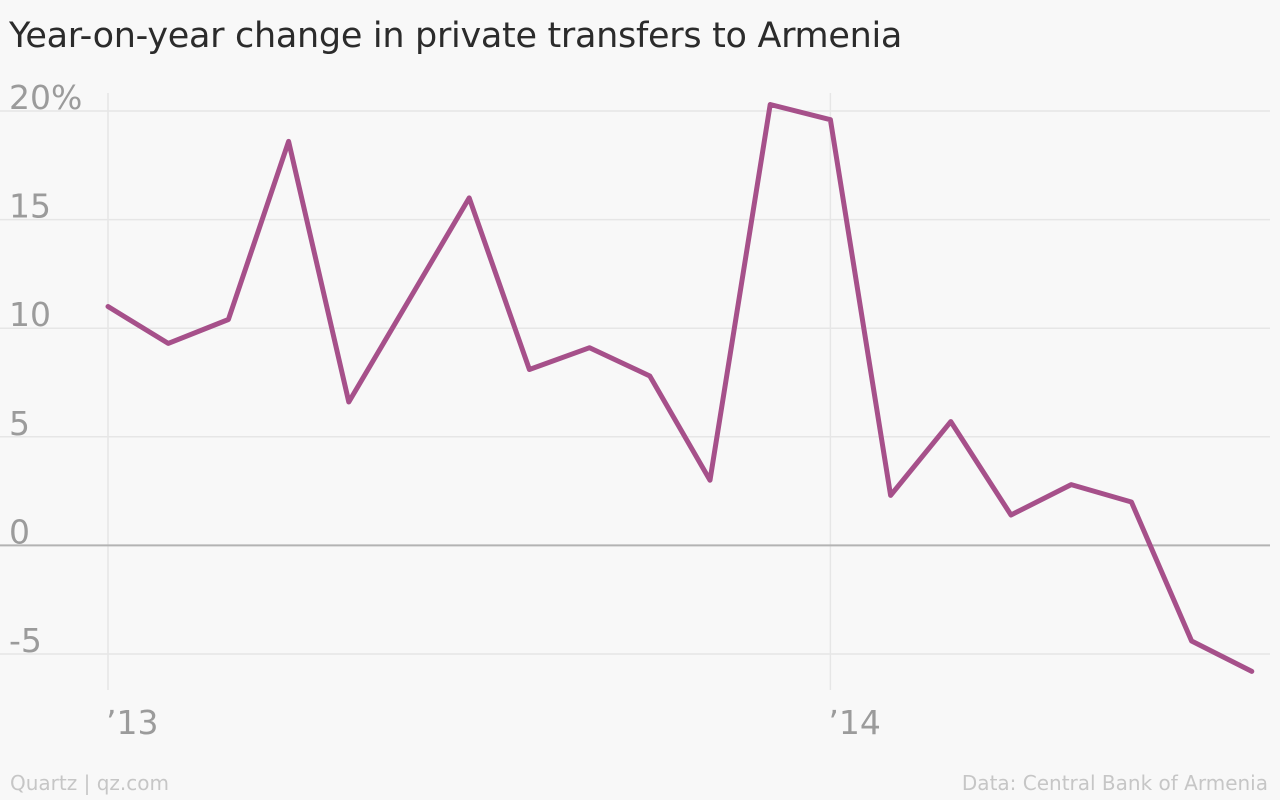 The width and height of the screenshot is (1280, 800). What do you see at coordinates (30, 314) in the screenshot?
I see `y-tick-label: 10` at bounding box center [30, 314].